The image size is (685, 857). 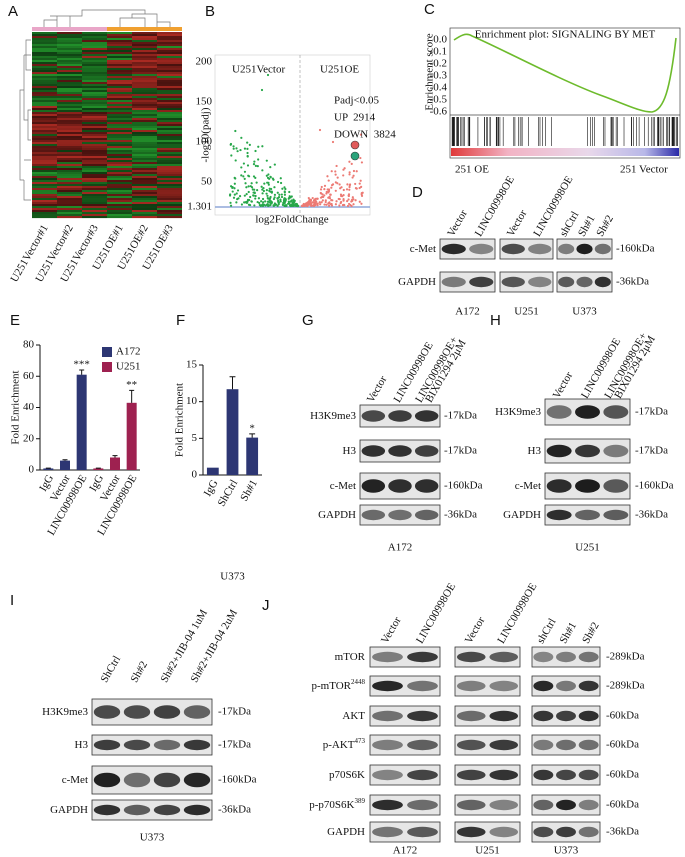 I want to click on panel-letter: F, so click(x=180, y=320).